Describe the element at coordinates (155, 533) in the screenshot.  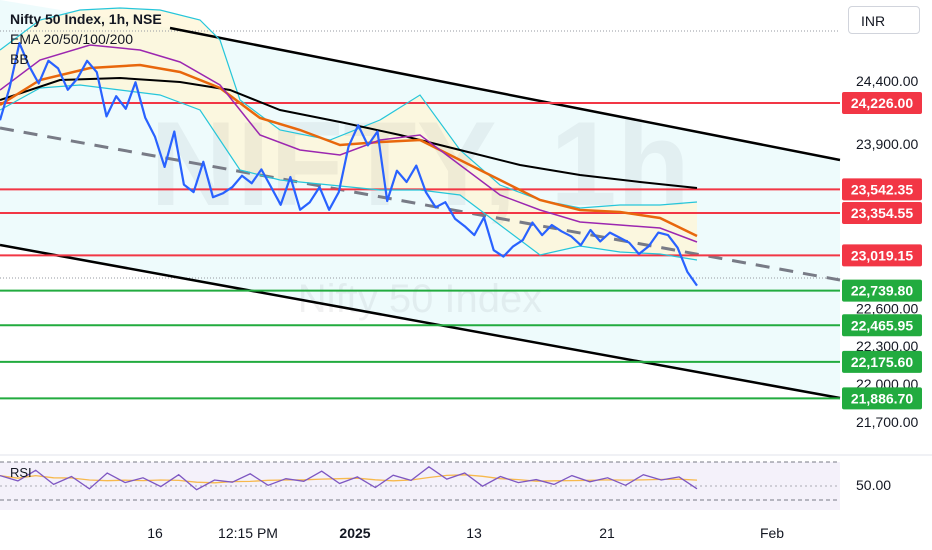
I see `x-tick-label-1: 16` at that location.